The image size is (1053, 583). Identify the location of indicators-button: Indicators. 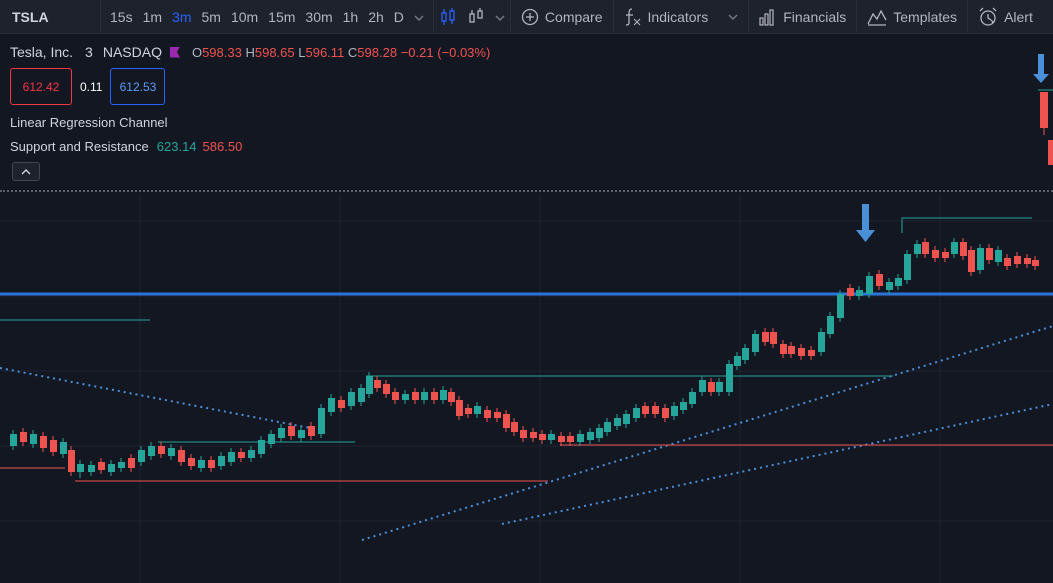
(681, 17).